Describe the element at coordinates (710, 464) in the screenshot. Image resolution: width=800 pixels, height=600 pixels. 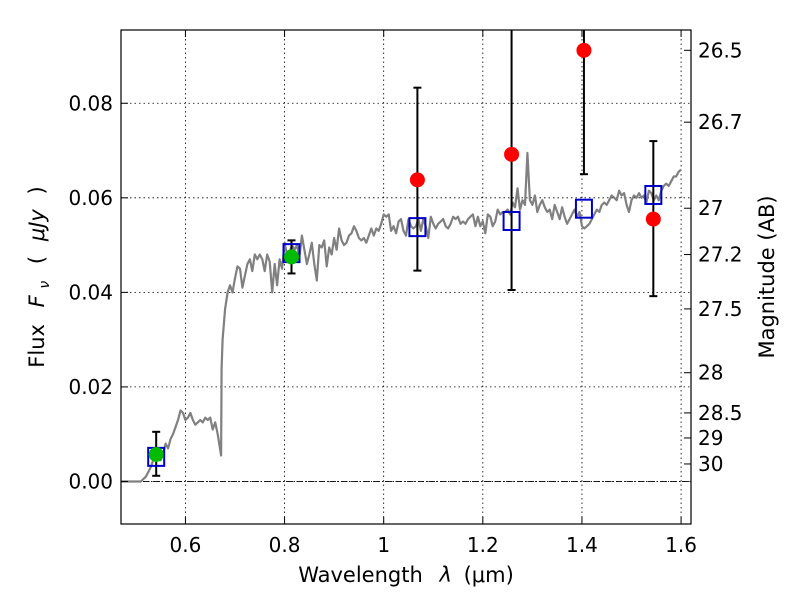
I see `right-tick-label-8: 30` at that location.